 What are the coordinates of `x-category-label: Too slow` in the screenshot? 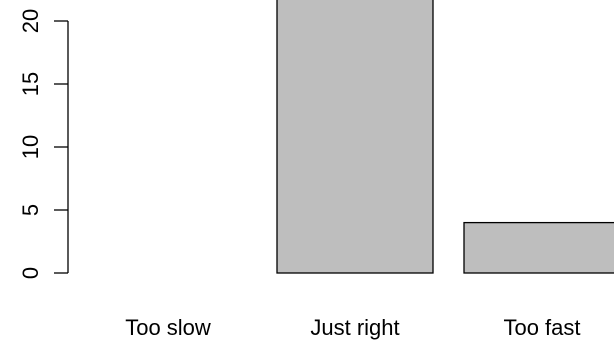 It's located at (168, 327).